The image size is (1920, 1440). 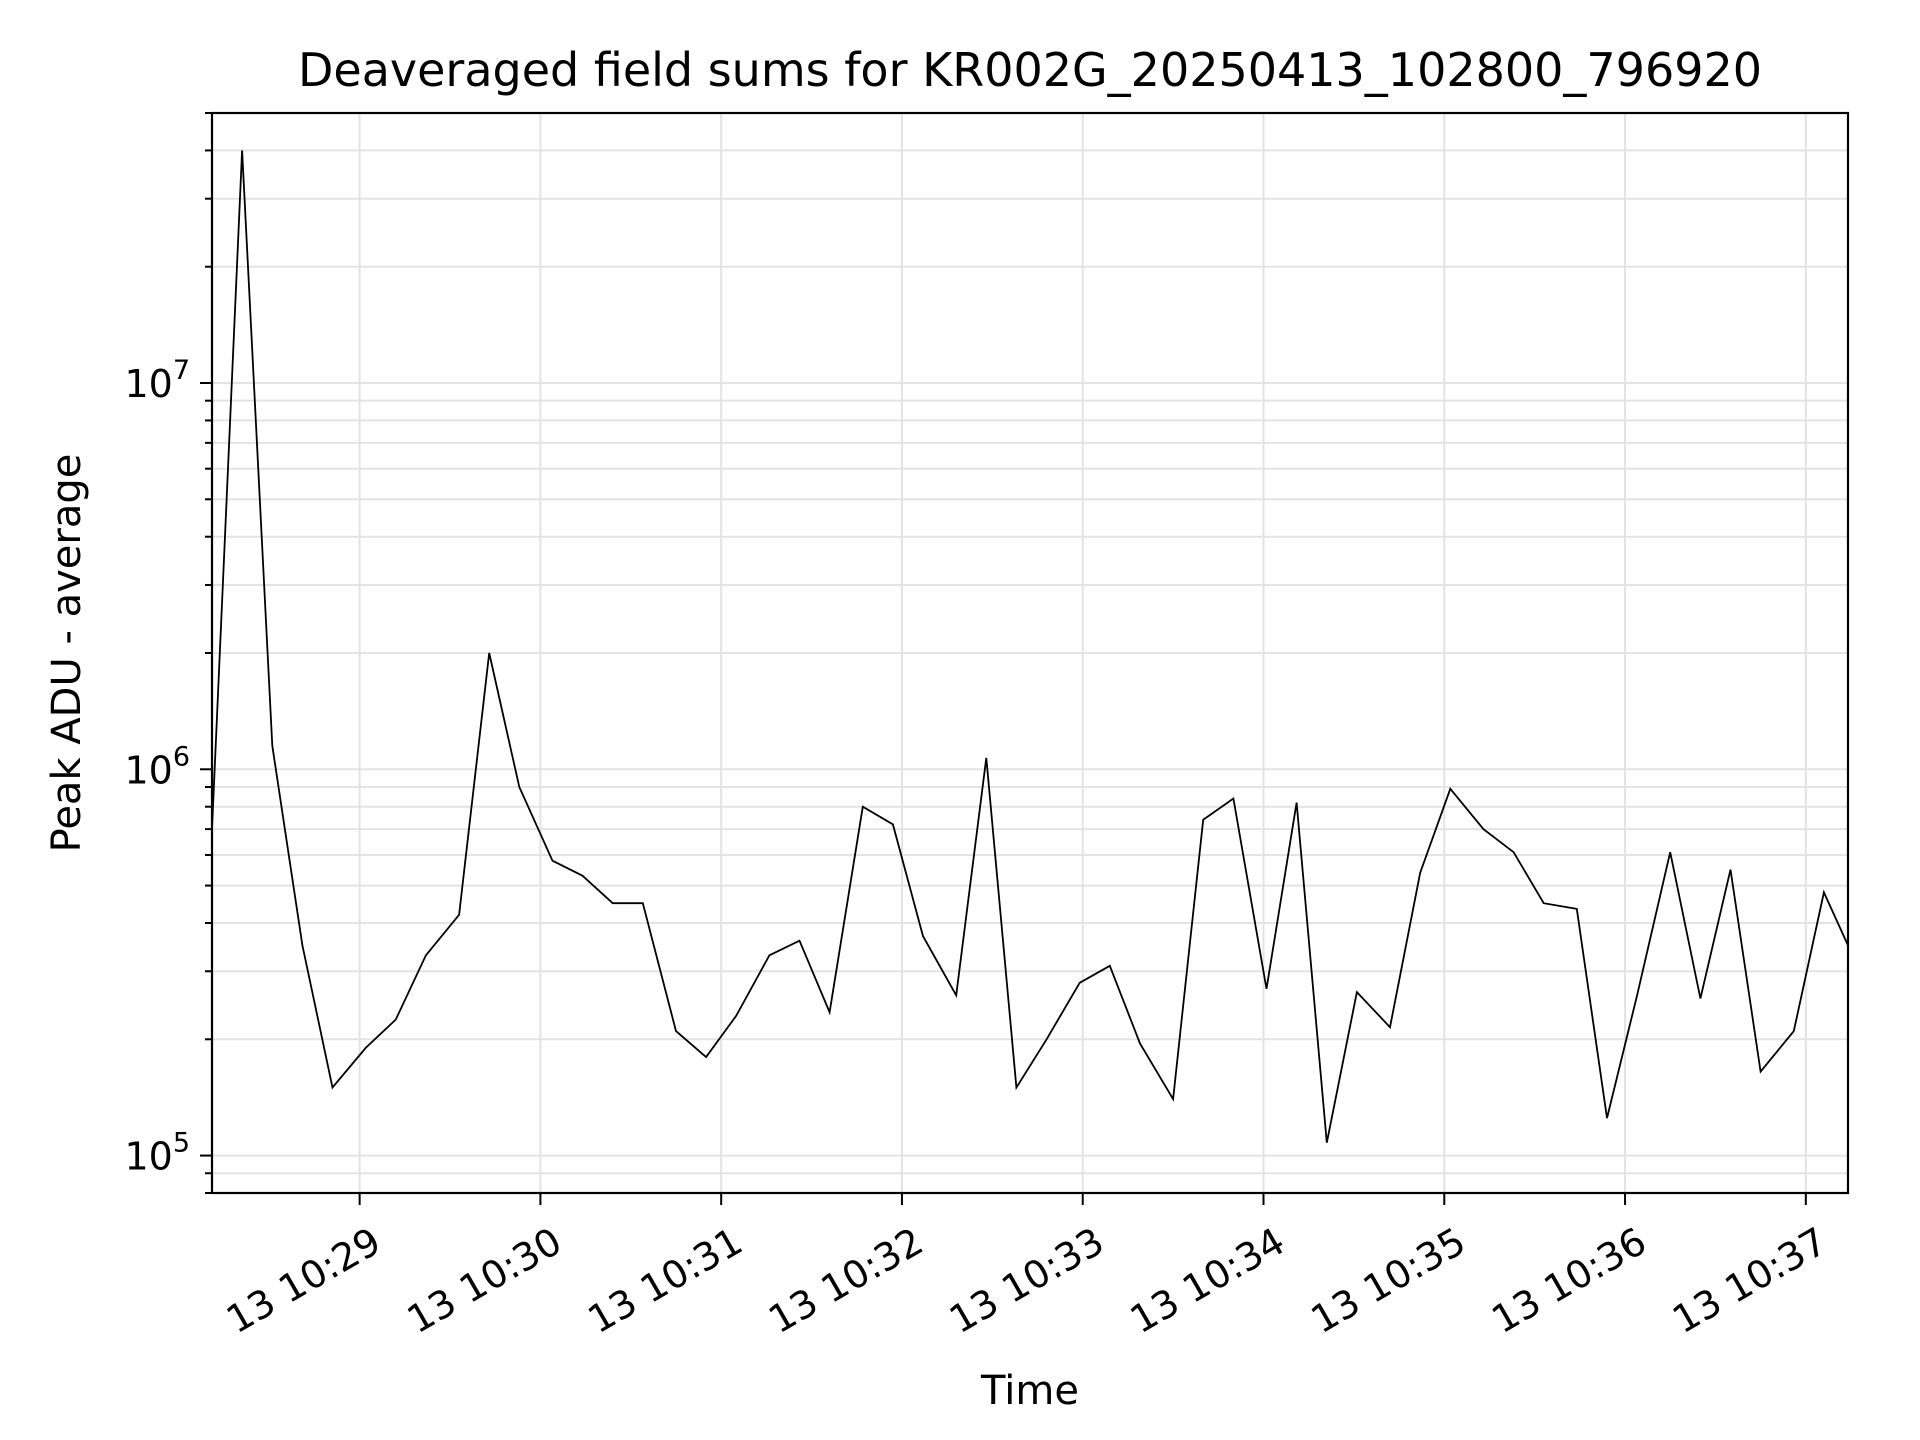 What do you see at coordinates (1029, 1391) in the screenshot?
I see `x-axis-title: Time` at bounding box center [1029, 1391].